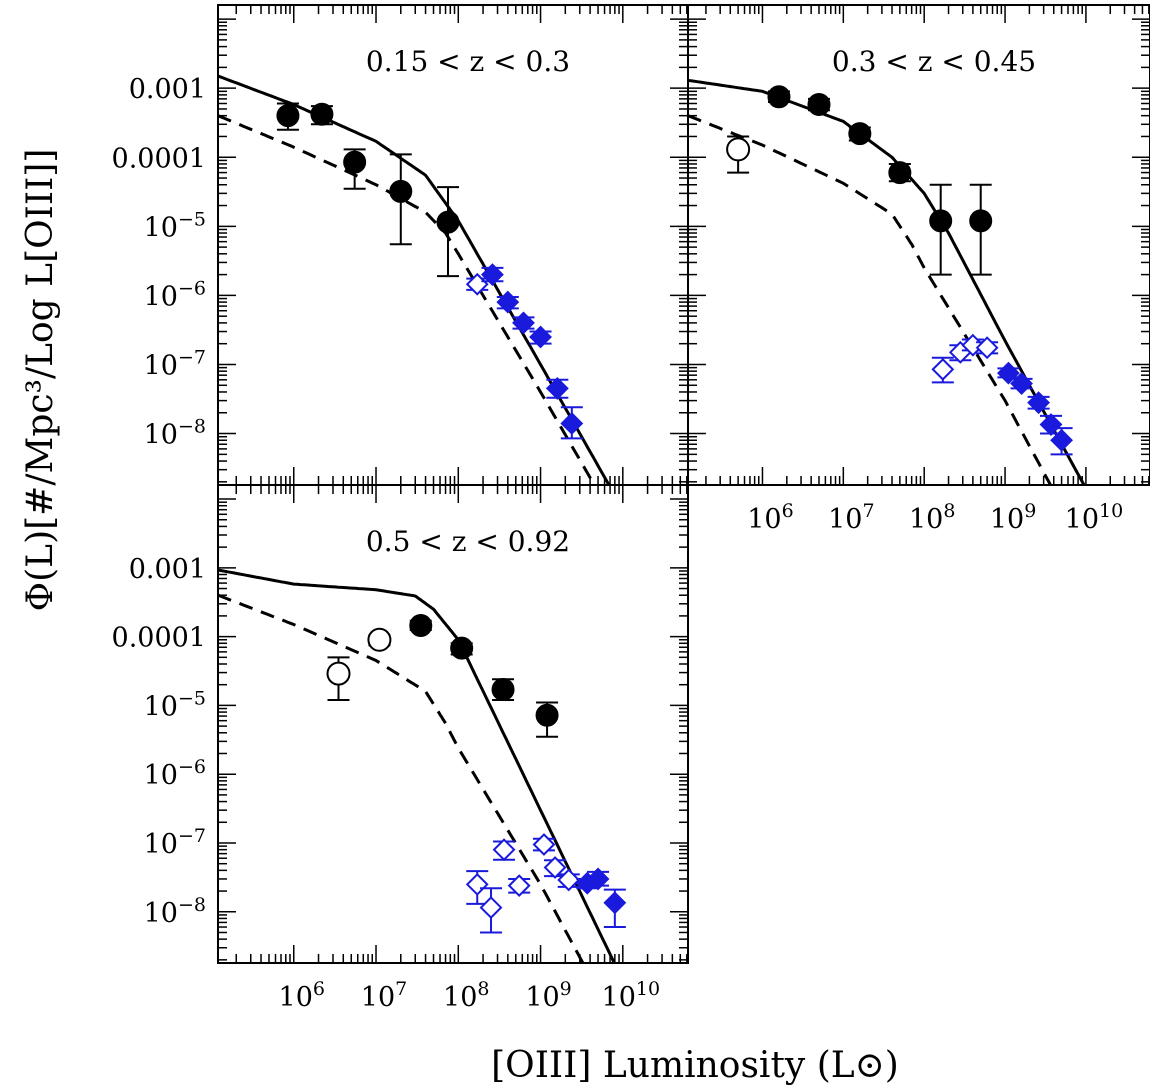 The height and width of the screenshot is (1090, 1150). I want to click on panel-2-y-tick-label-0: 0.001, so click(167, 569).